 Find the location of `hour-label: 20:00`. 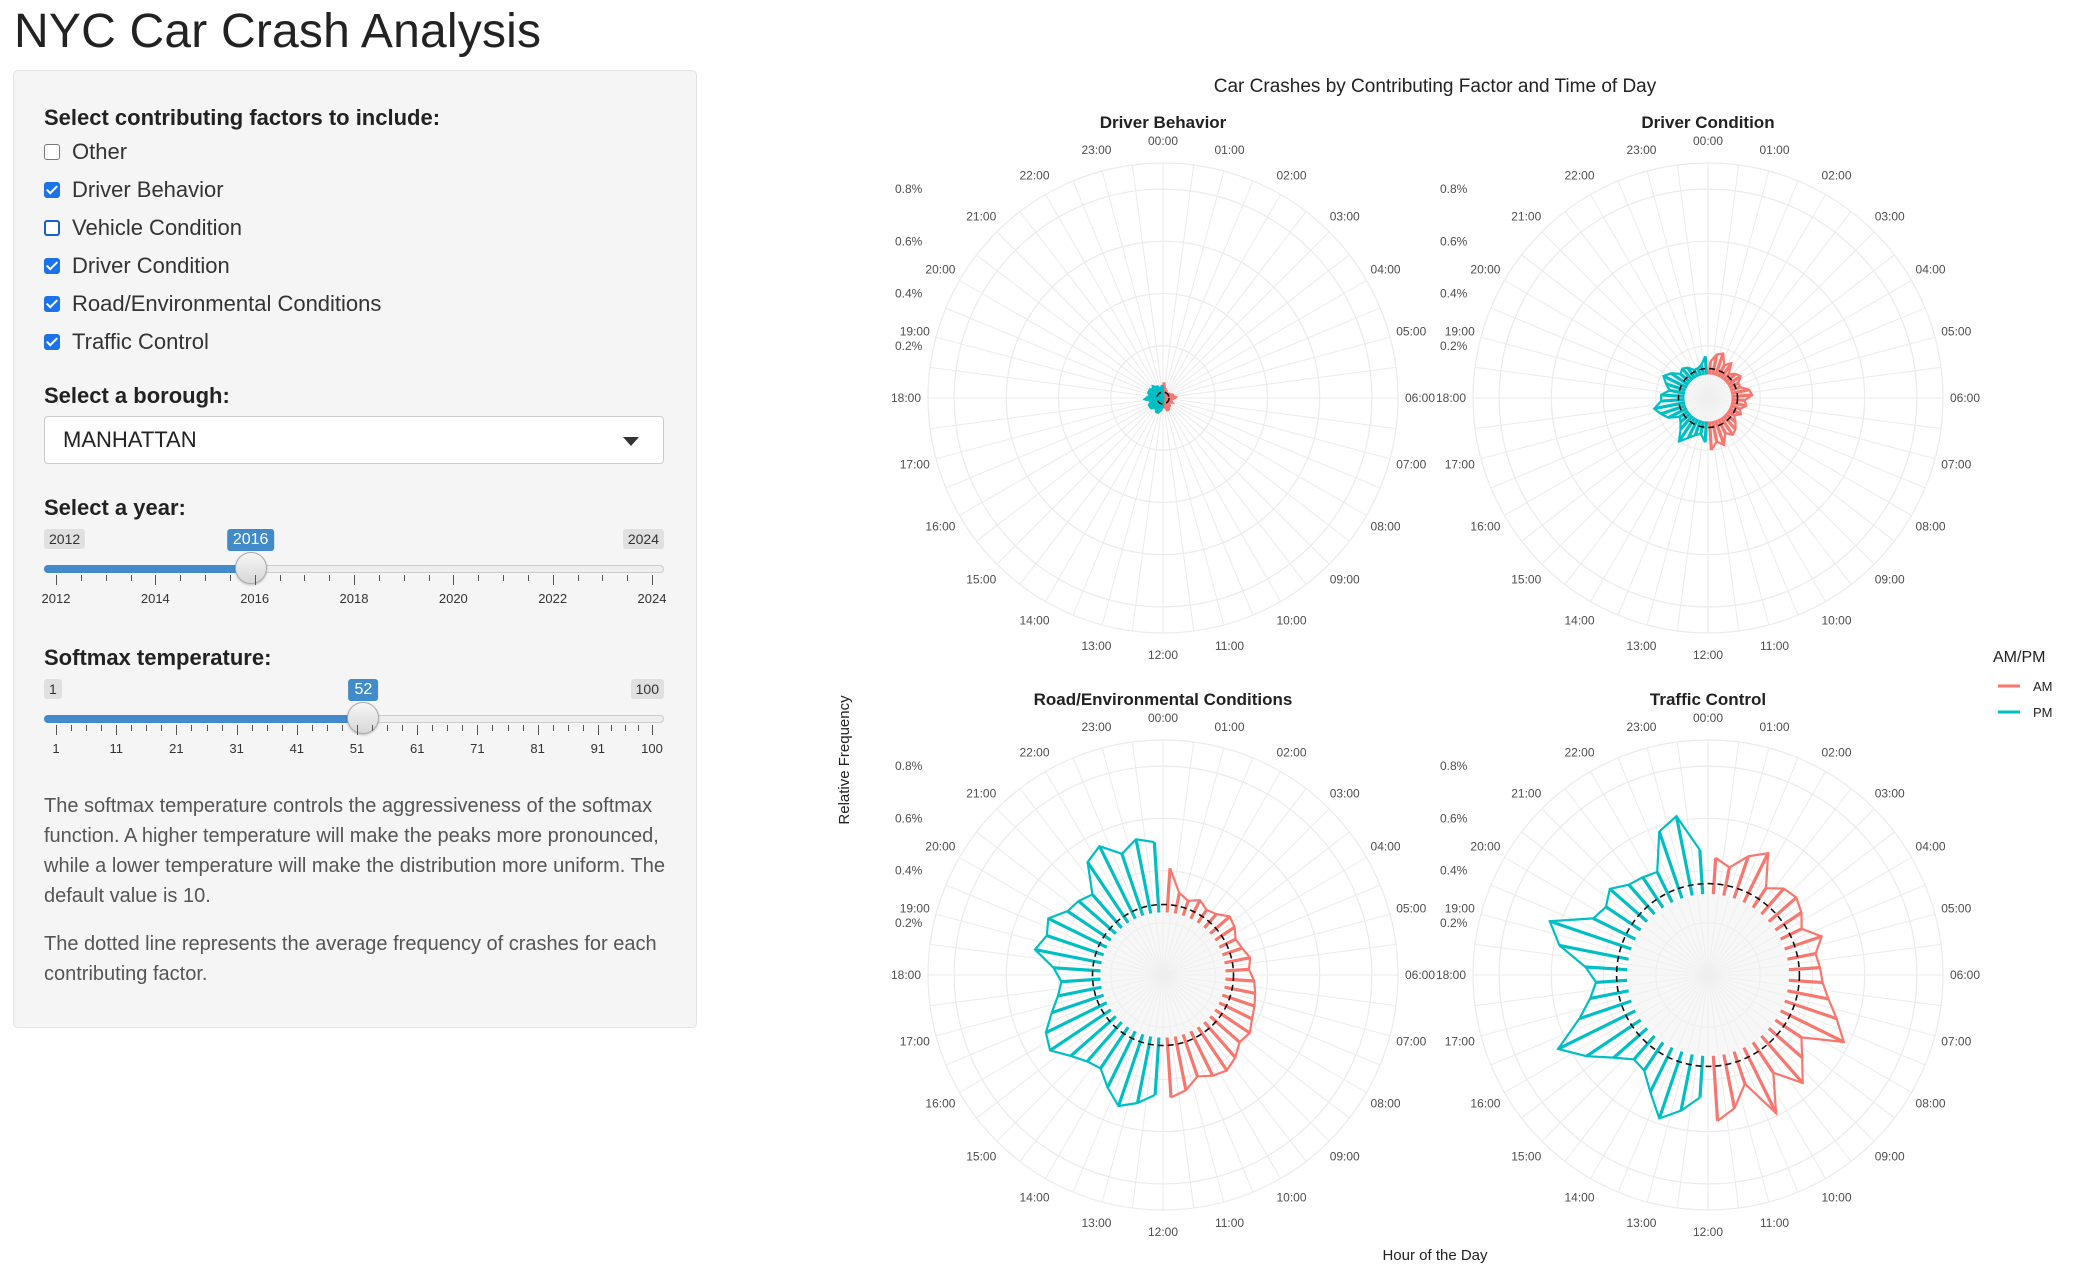

hour-label: 20:00 is located at coordinates (1485, 847).